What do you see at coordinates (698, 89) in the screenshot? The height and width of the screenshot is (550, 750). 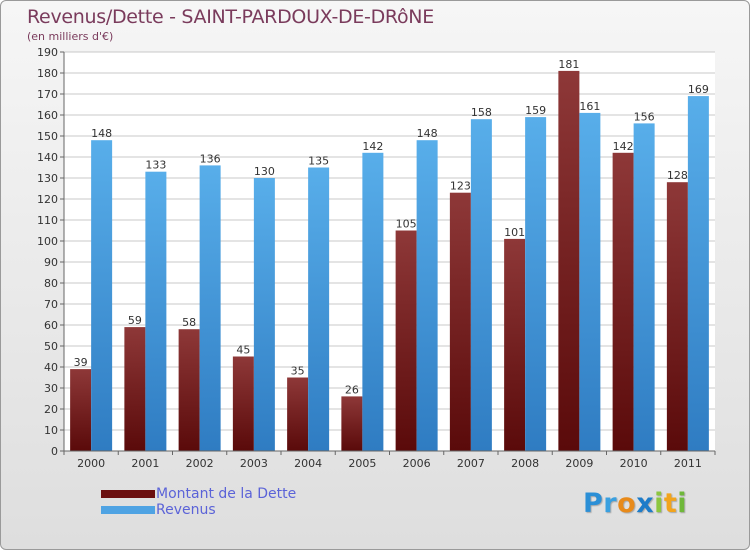 I see `data-label: 169` at bounding box center [698, 89].